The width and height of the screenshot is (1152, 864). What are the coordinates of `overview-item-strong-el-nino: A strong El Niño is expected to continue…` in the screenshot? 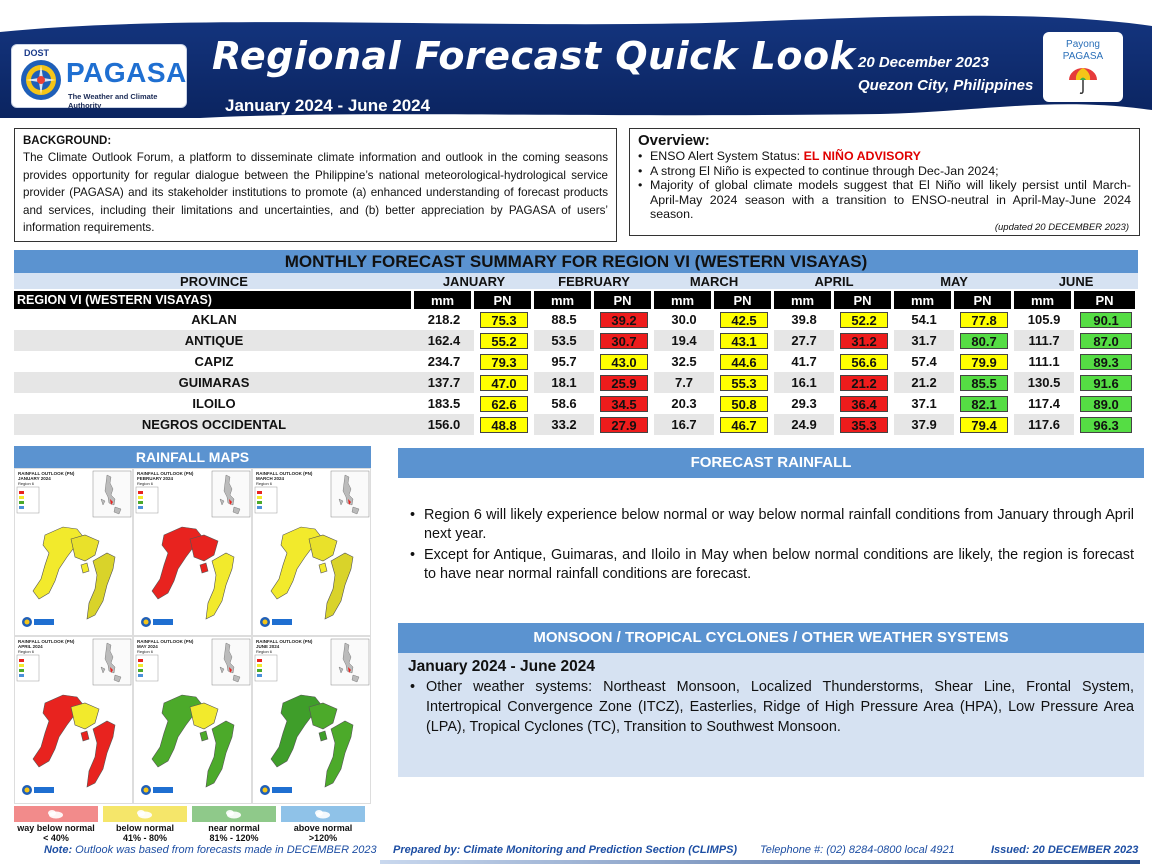 It's located at (884, 171).